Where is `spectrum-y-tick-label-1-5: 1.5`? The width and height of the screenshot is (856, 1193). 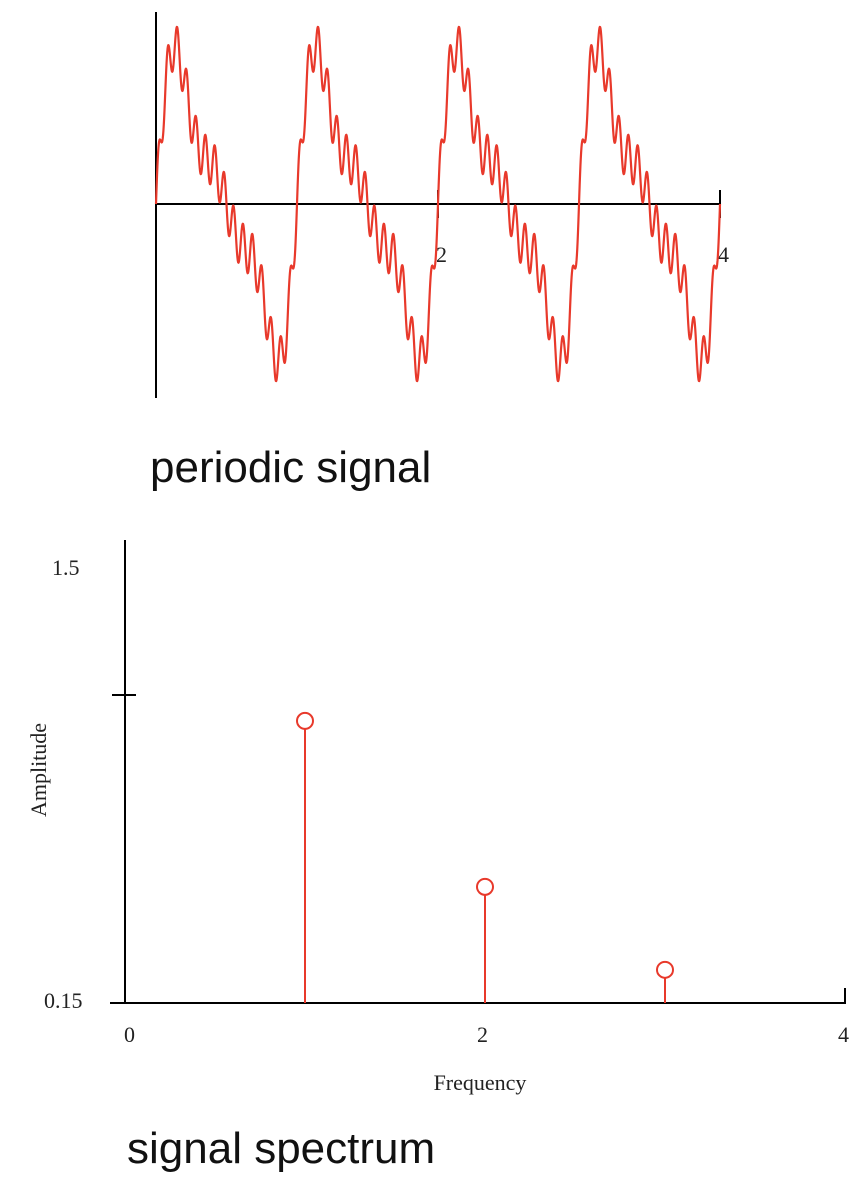
spectrum-y-tick-label-1-5: 1.5 is located at coordinates (66, 567).